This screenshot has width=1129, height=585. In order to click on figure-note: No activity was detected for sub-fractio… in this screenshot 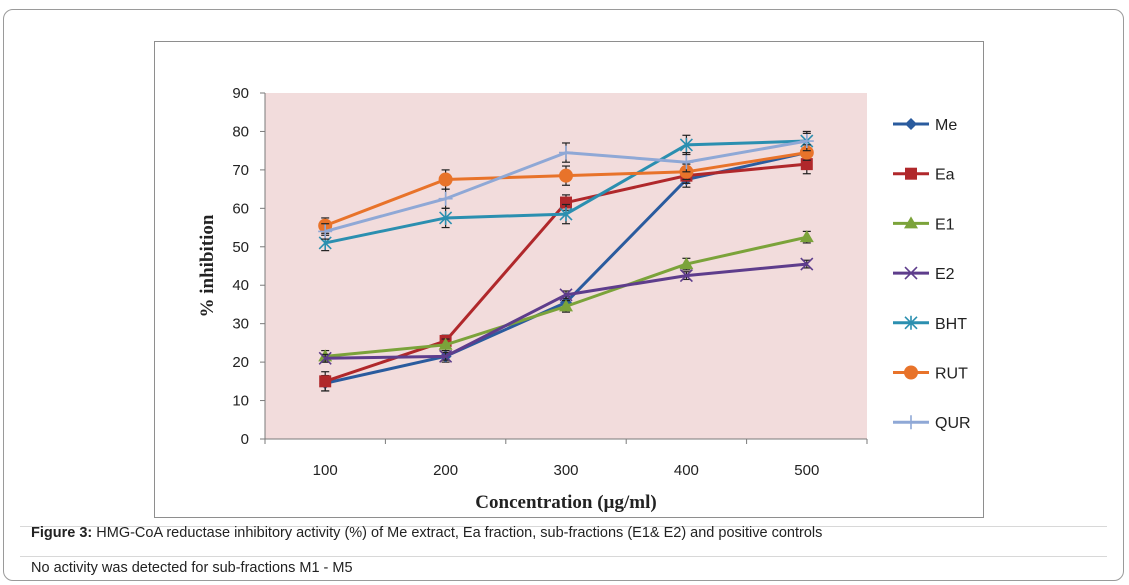, I will do `click(192, 568)`.